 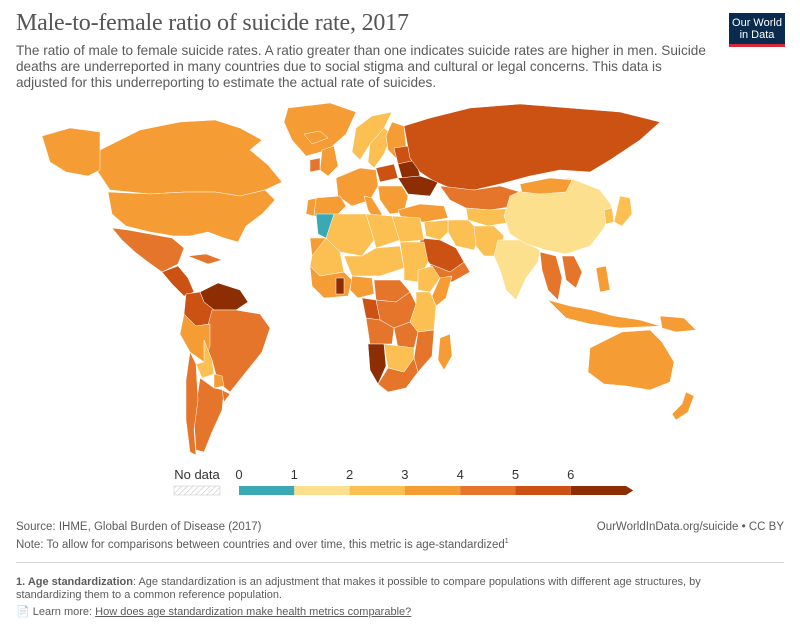 What do you see at coordinates (570, 474) in the screenshot?
I see `legend-tick-6: 6` at bounding box center [570, 474].